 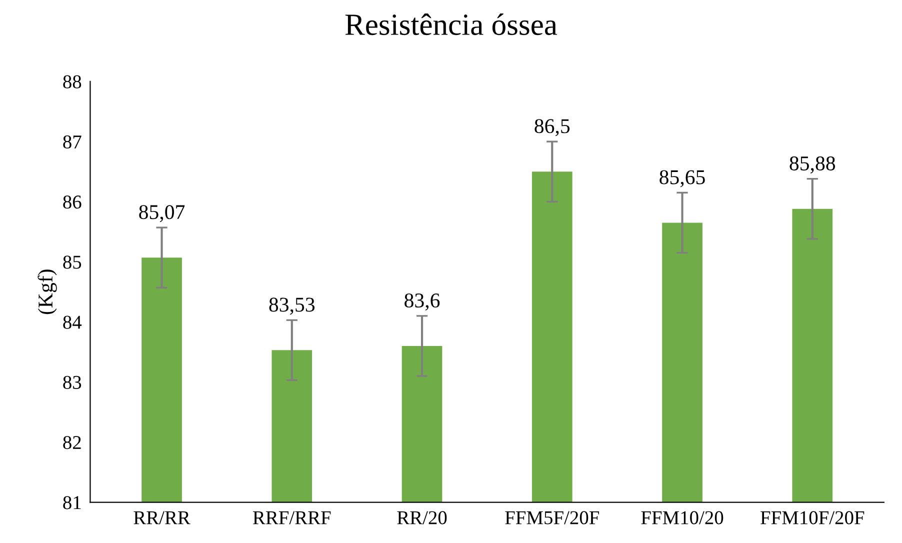 I want to click on y-tick-label: 87, so click(x=72, y=142).